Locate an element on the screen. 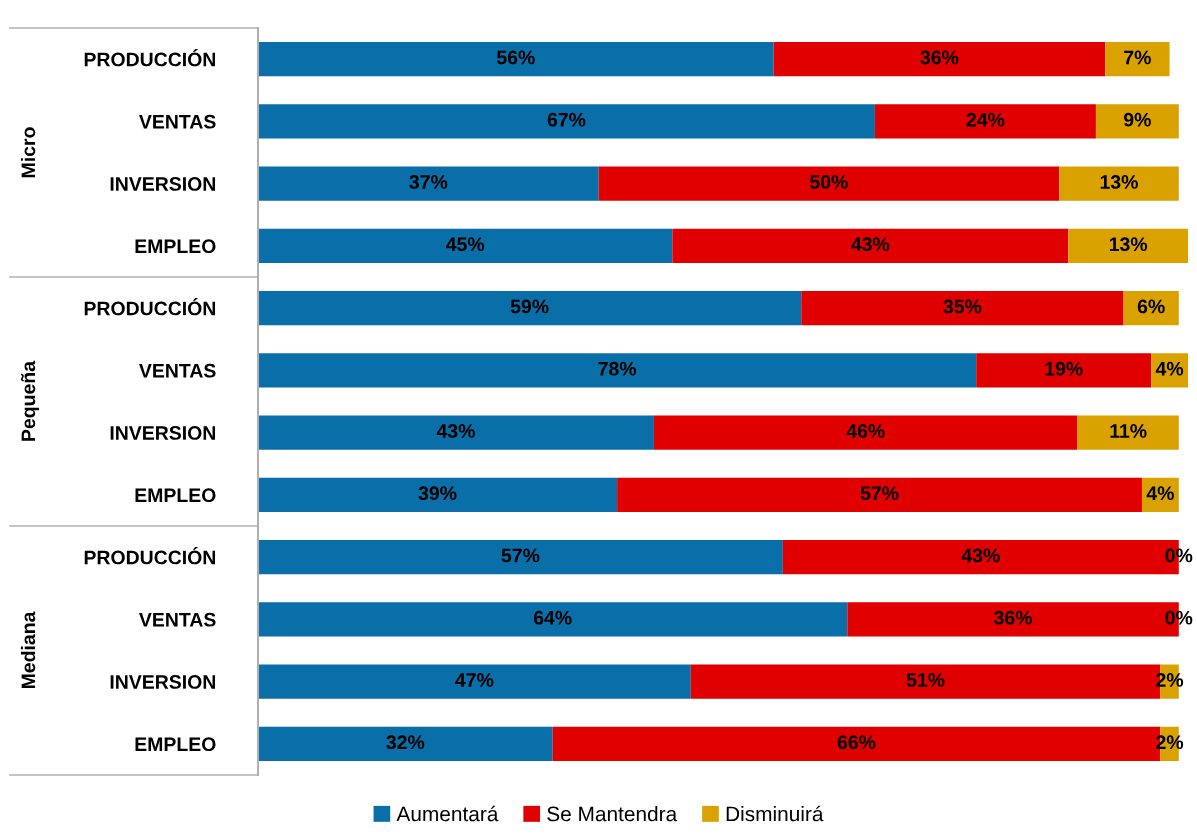 The height and width of the screenshot is (840, 1197). data-label: 50% is located at coordinates (829, 182).